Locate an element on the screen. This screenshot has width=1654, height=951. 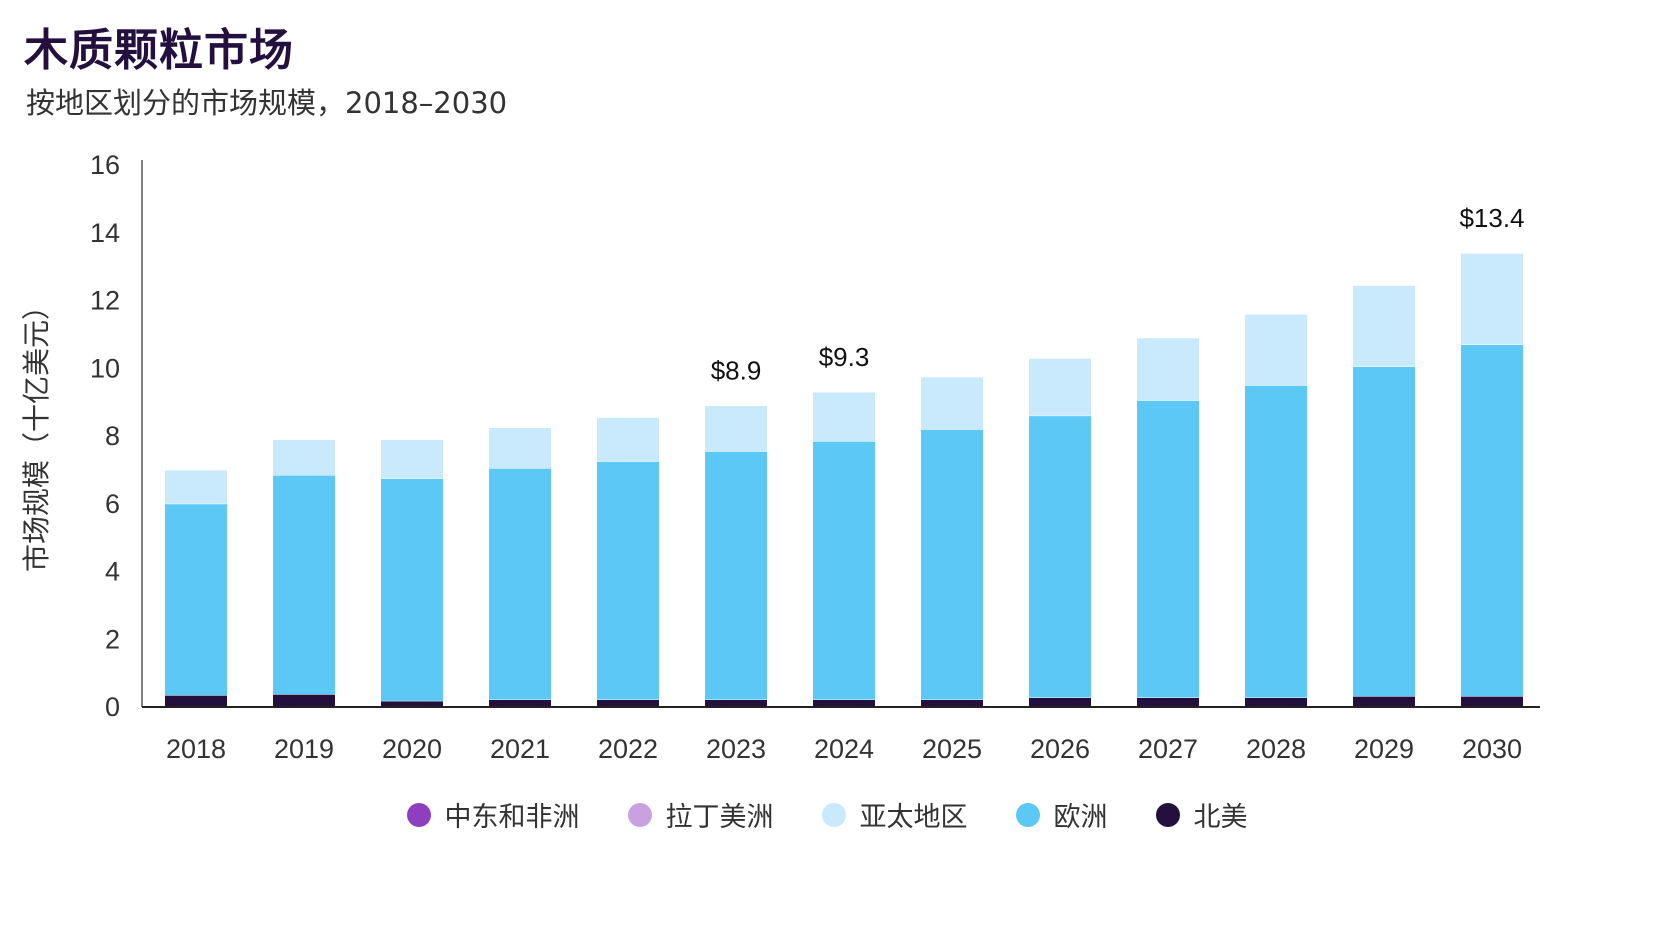
bar-2028-欧洲 is located at coordinates (1276, 541).